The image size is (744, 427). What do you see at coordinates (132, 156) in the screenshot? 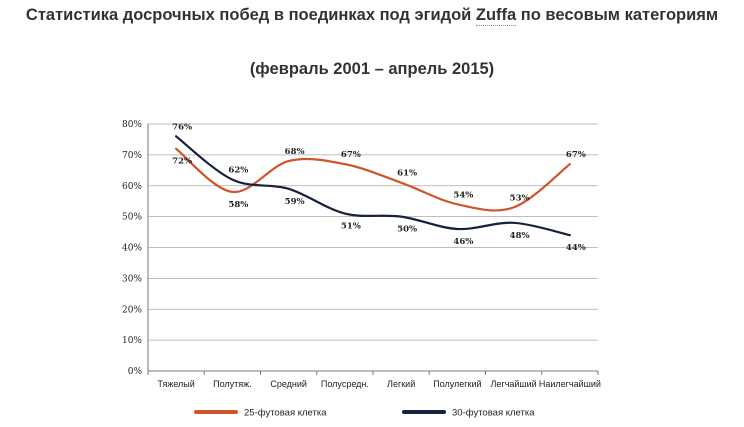
I see `y-tick-label: 70%` at bounding box center [132, 156].